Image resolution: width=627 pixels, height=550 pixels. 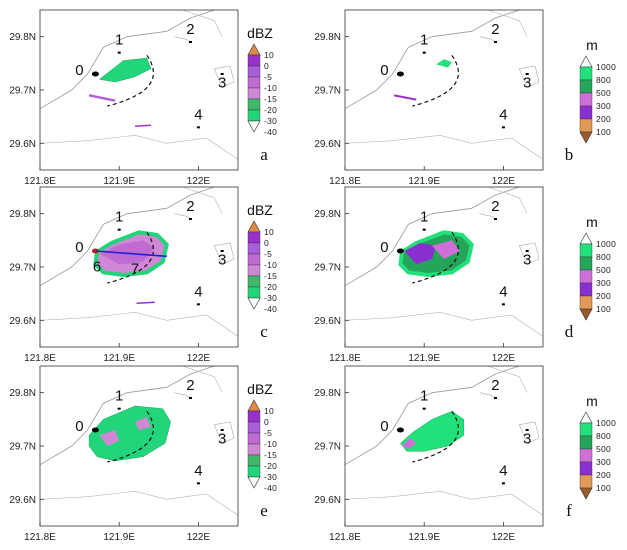 What do you see at coordinates (569, 331) in the screenshot?
I see `panel-label: d` at bounding box center [569, 331].